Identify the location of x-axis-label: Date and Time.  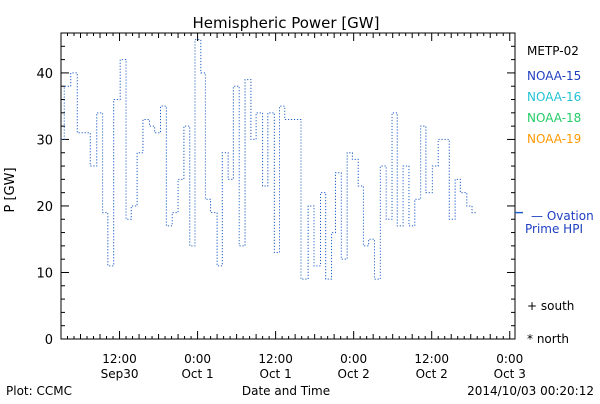
(286, 391).